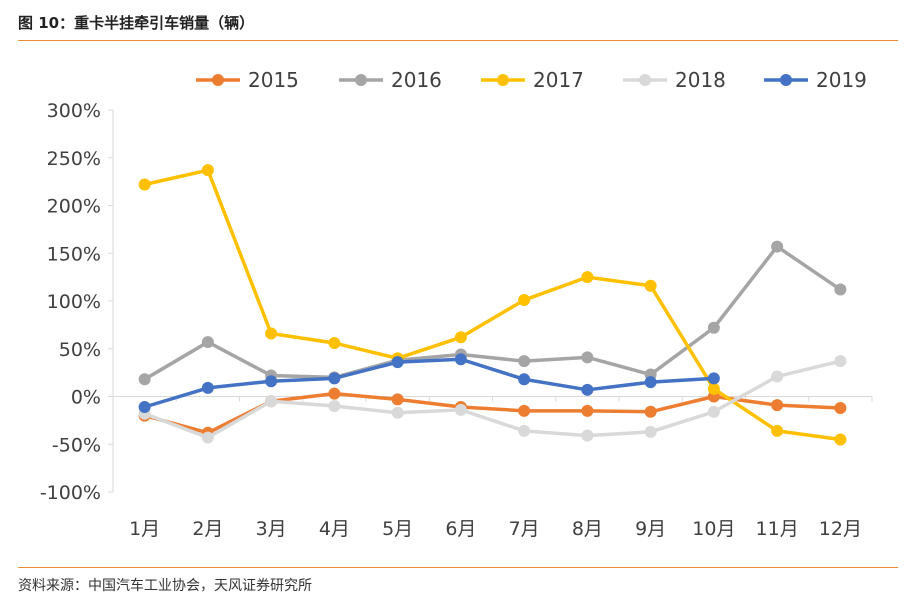 The width and height of the screenshot is (909, 610). Describe the element at coordinates (273, 80) in the screenshot. I see `legend-label: 2015` at that location.